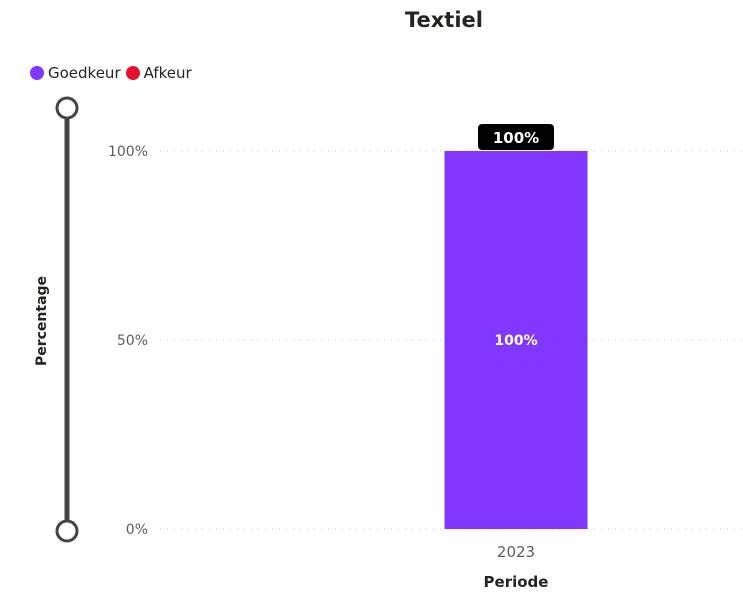  Describe the element at coordinates (137, 530) in the screenshot. I see `y-tick-label: 0%` at that location.